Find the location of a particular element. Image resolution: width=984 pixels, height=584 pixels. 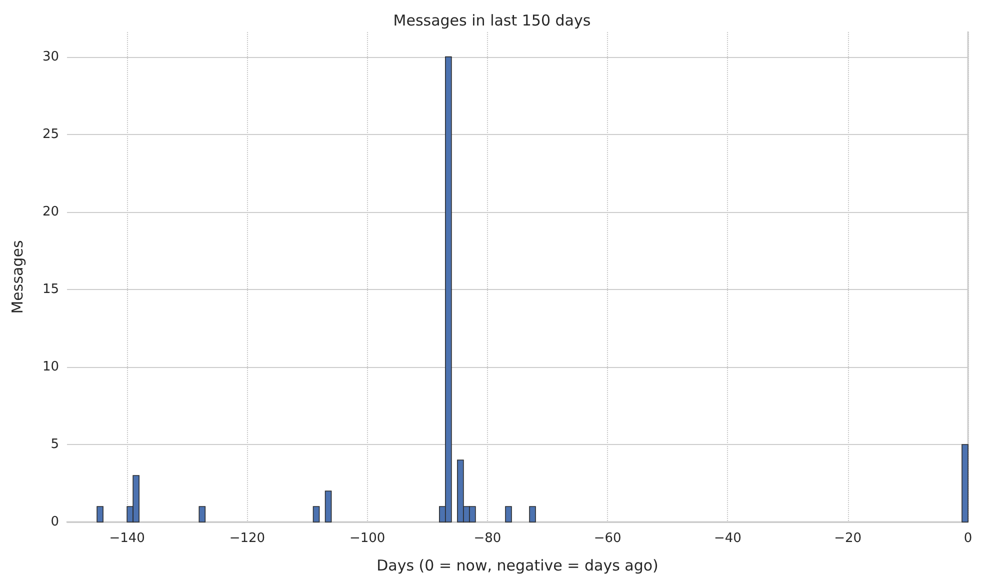

y-tick-label: 10 is located at coordinates (50, 366).